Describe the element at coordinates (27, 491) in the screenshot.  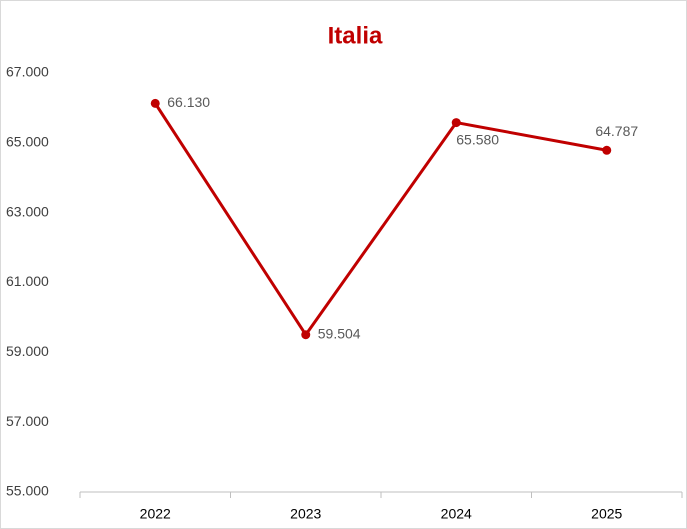
I see `y-tick-label: 55.000` at that location.